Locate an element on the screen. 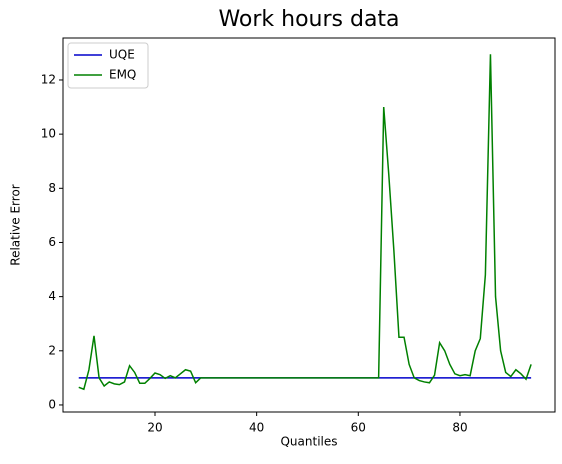 The width and height of the screenshot is (562, 464). x-axis-label: Quantiles is located at coordinates (308, 442).